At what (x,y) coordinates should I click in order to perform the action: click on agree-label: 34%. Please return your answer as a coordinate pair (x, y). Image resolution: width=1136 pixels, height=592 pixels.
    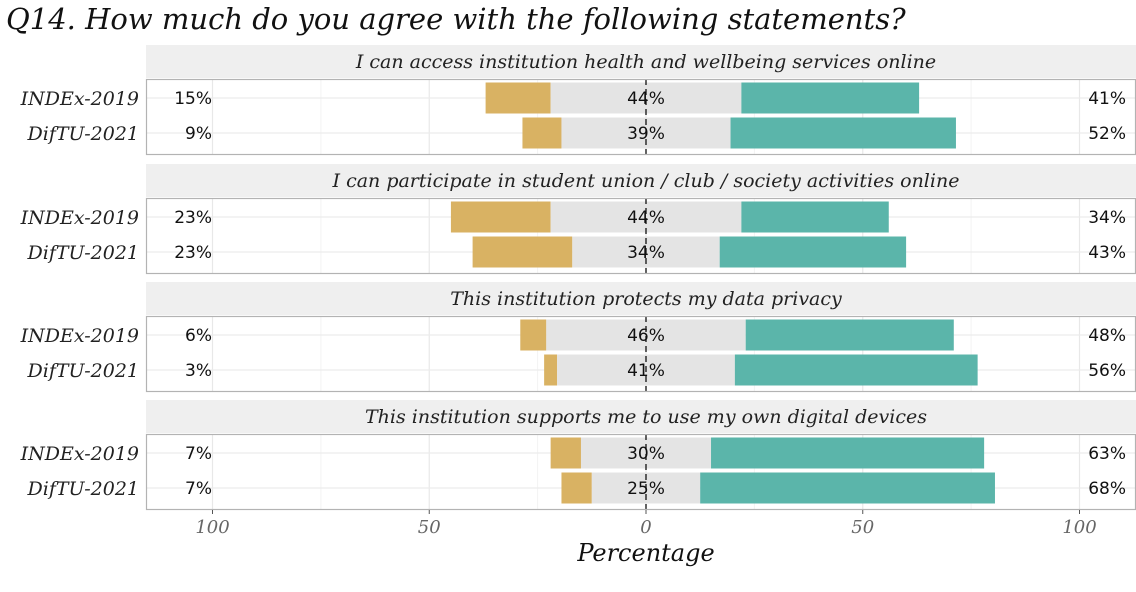
    Looking at the image, I should click on (1107, 218).